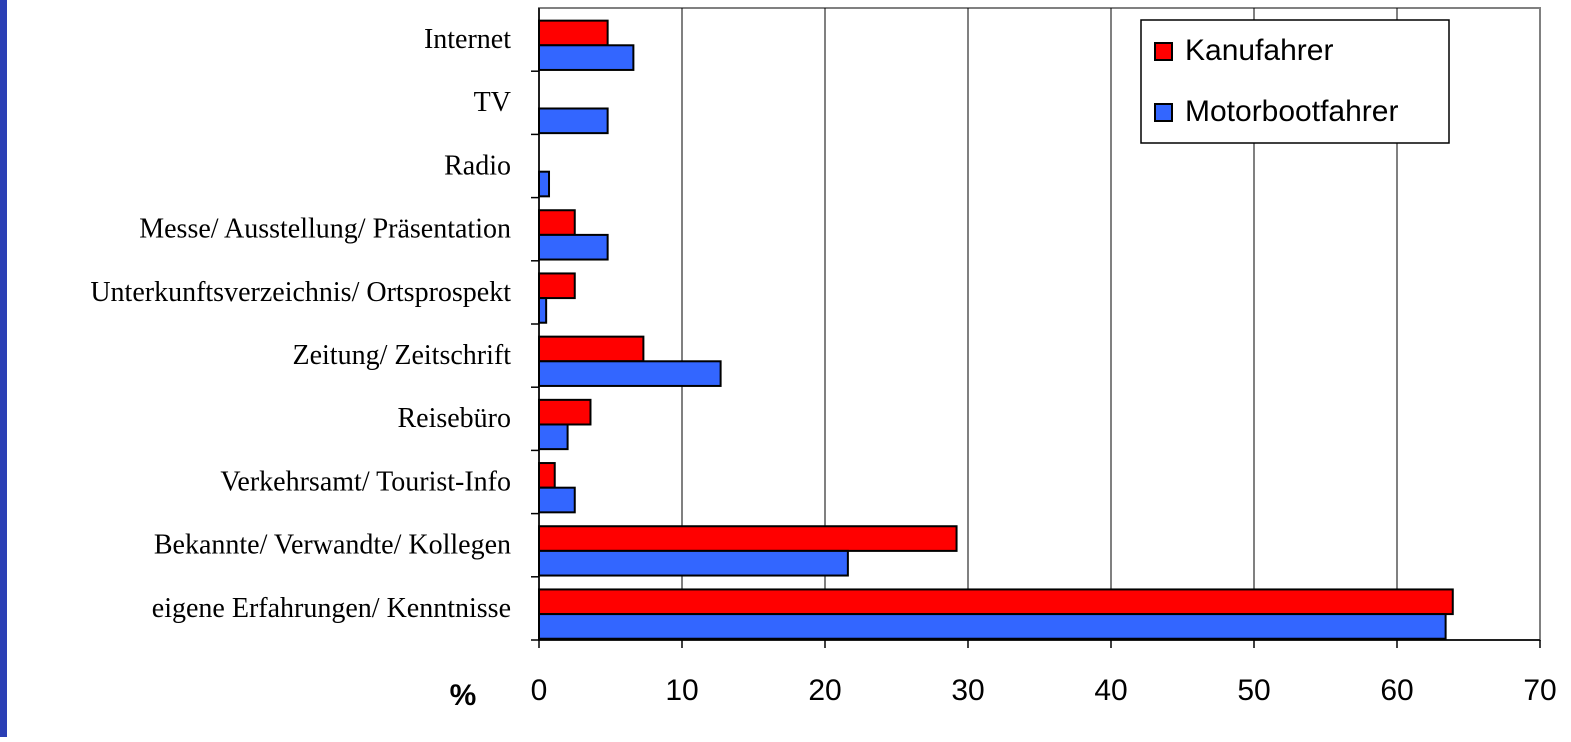 The image size is (1571, 742). I want to click on x-tick-label: 10, so click(681, 690).